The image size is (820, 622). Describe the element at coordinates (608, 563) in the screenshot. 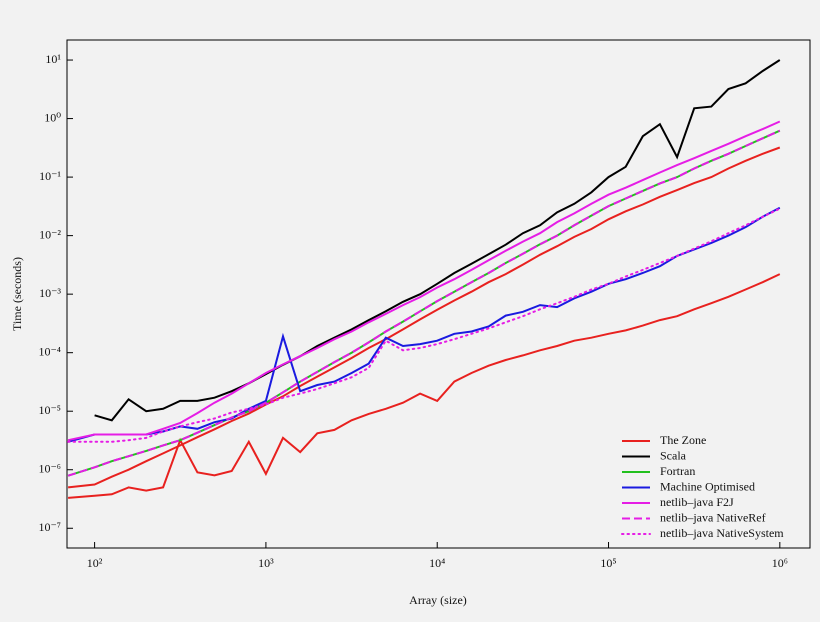

I see `x-tick-label: 10⁵` at that location.